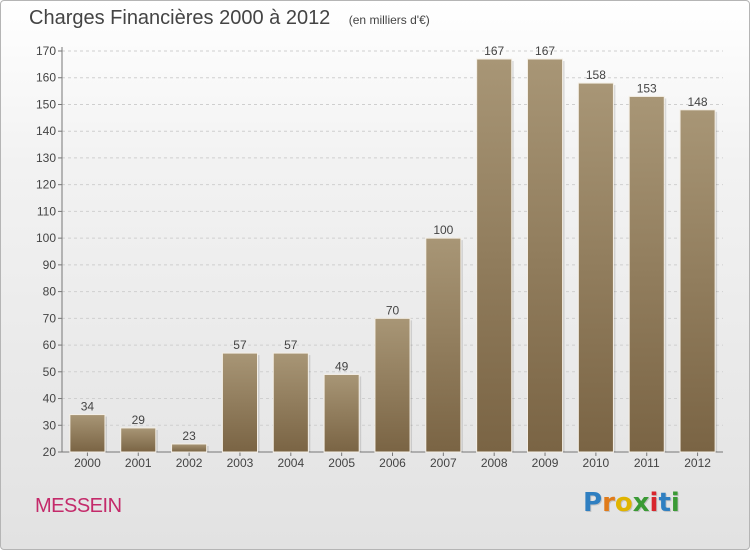  Describe the element at coordinates (608, 503) in the screenshot. I see `logo-letter: r` at that location.